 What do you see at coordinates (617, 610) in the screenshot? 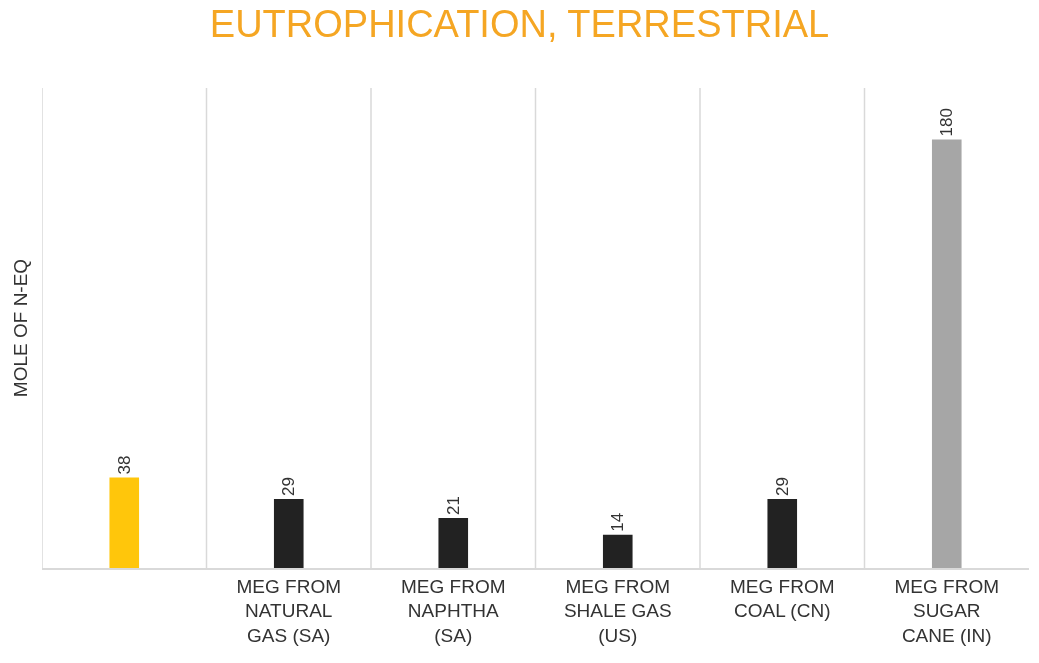
I see `x-tick-label: MEG FROM SHALE GAS (US)` at bounding box center [617, 610].